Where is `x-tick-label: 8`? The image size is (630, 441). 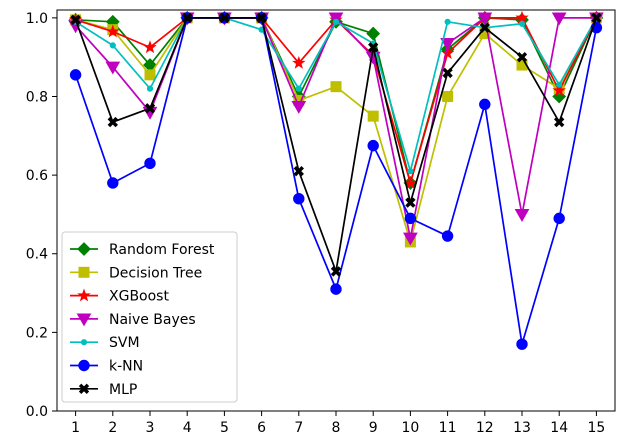 x-tick-label: 8 is located at coordinates (336, 428).